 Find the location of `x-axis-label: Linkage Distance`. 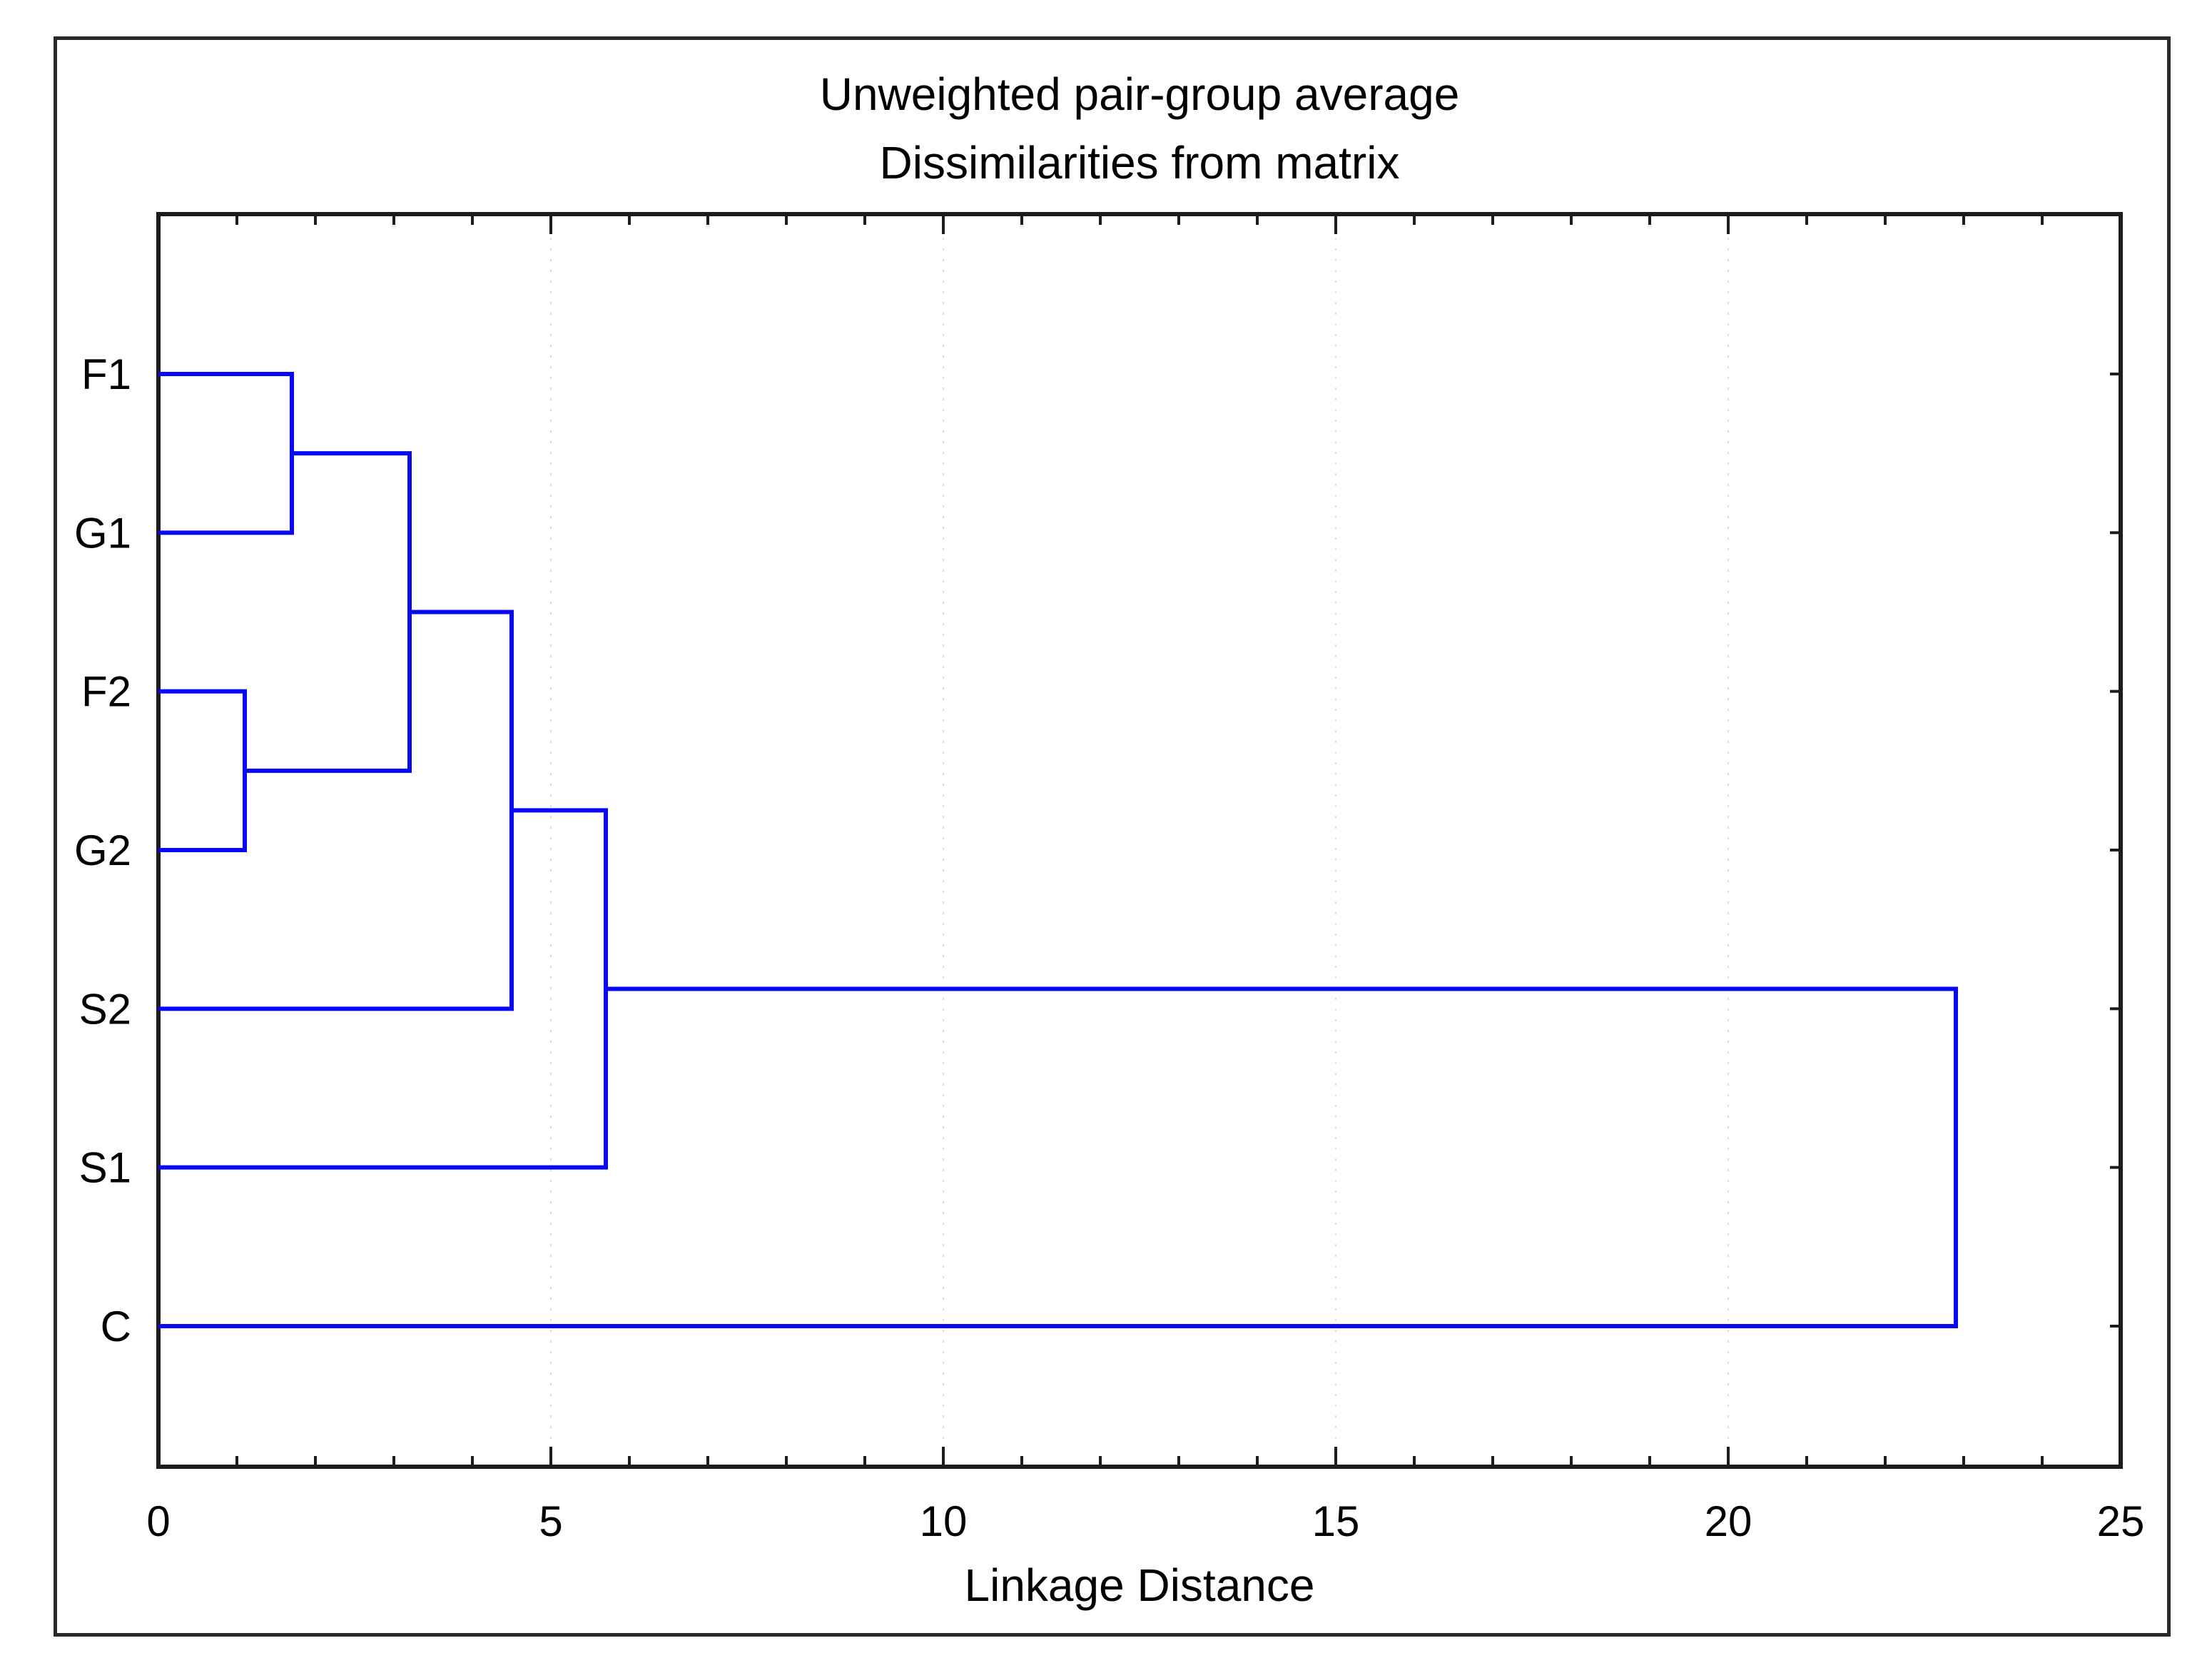

x-axis-label: Linkage Distance is located at coordinates (1139, 1585).